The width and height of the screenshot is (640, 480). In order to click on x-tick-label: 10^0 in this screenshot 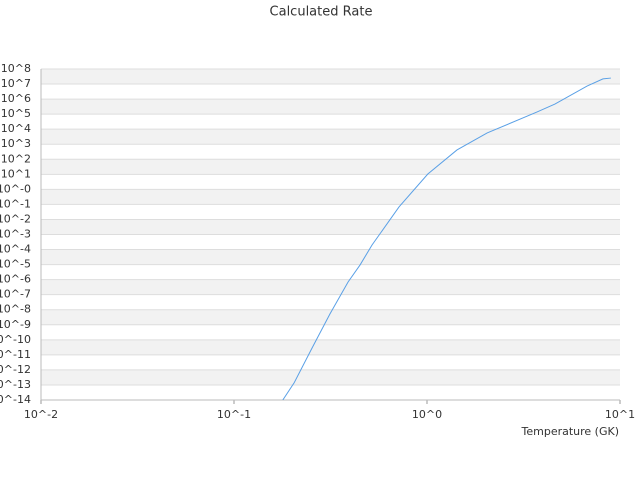, I will do `click(427, 414)`.